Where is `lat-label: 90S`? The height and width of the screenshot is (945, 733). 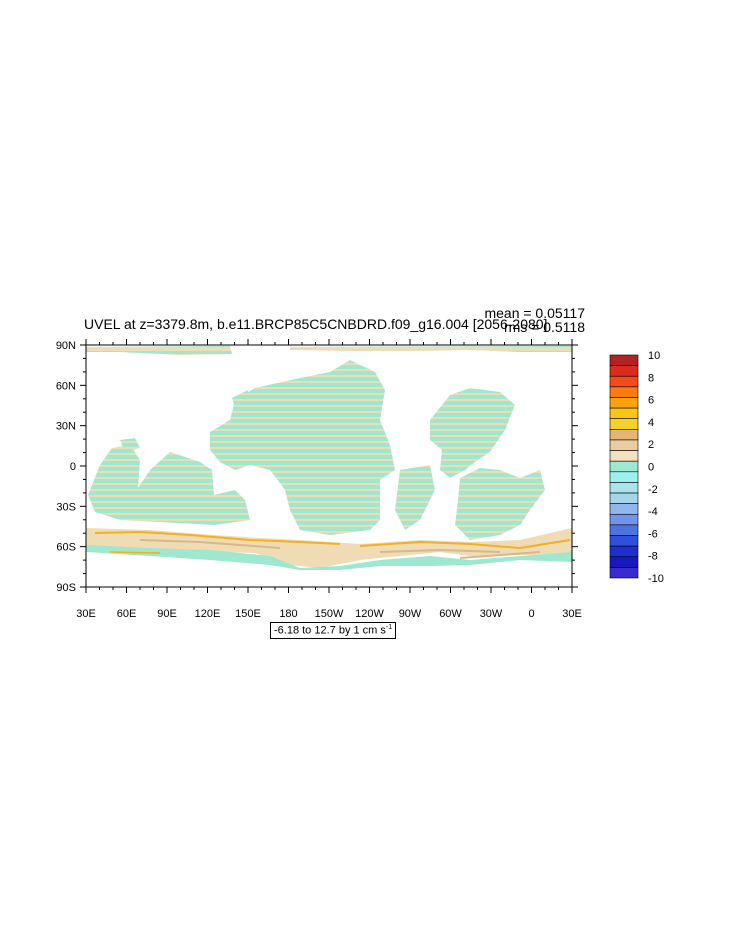
lat-label: 90S is located at coordinates (66, 588).